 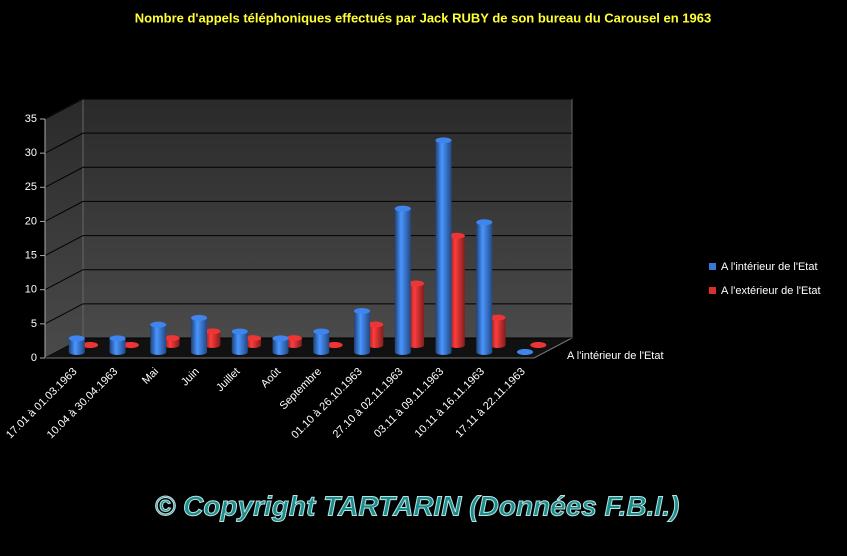 I want to click on y-tick-label: 0, so click(x=34, y=358).